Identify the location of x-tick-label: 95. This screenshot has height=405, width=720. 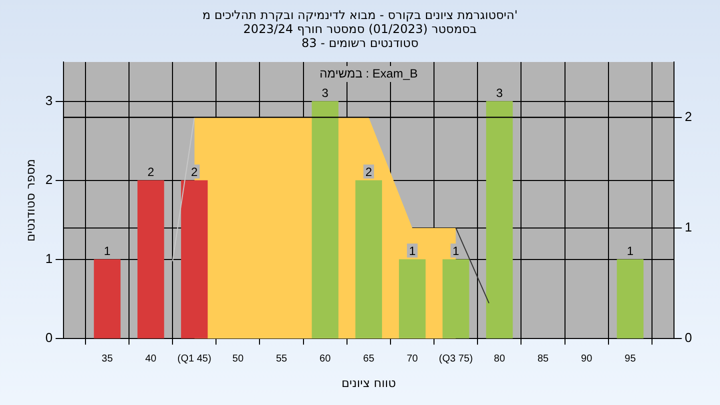
(630, 358).